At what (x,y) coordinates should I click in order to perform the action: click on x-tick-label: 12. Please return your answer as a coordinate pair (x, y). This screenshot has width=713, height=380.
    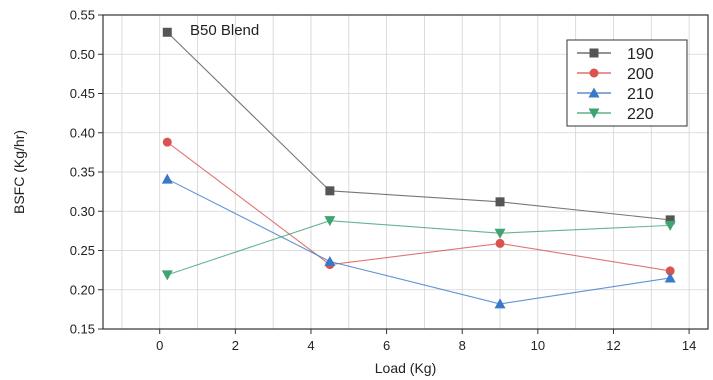
    Looking at the image, I should click on (613, 345).